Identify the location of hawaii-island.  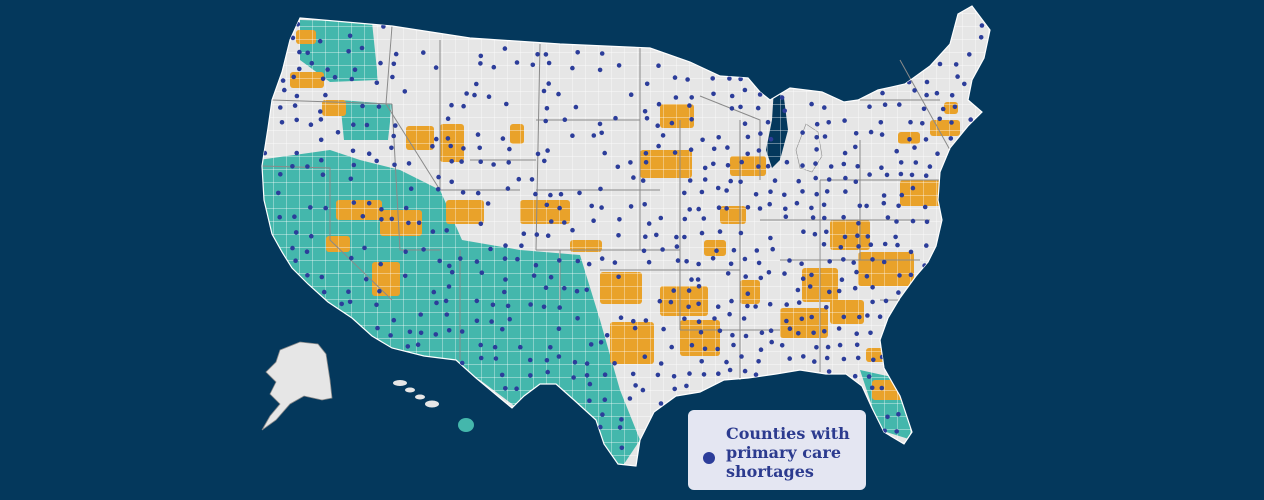
(410, 390).